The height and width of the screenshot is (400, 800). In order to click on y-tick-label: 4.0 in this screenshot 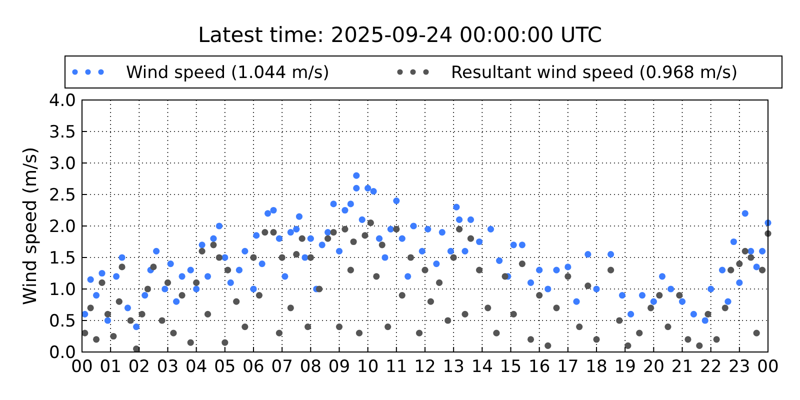, I will do `click(62, 101)`.